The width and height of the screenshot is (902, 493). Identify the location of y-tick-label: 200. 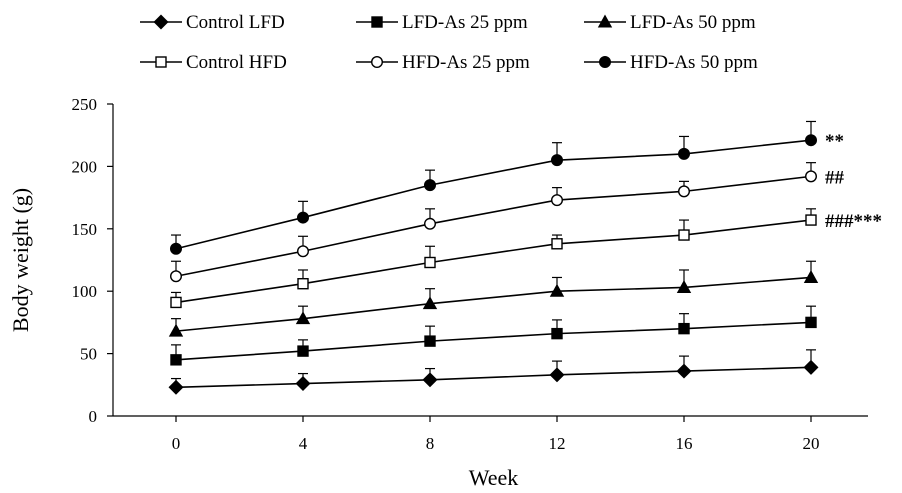
(85, 166).